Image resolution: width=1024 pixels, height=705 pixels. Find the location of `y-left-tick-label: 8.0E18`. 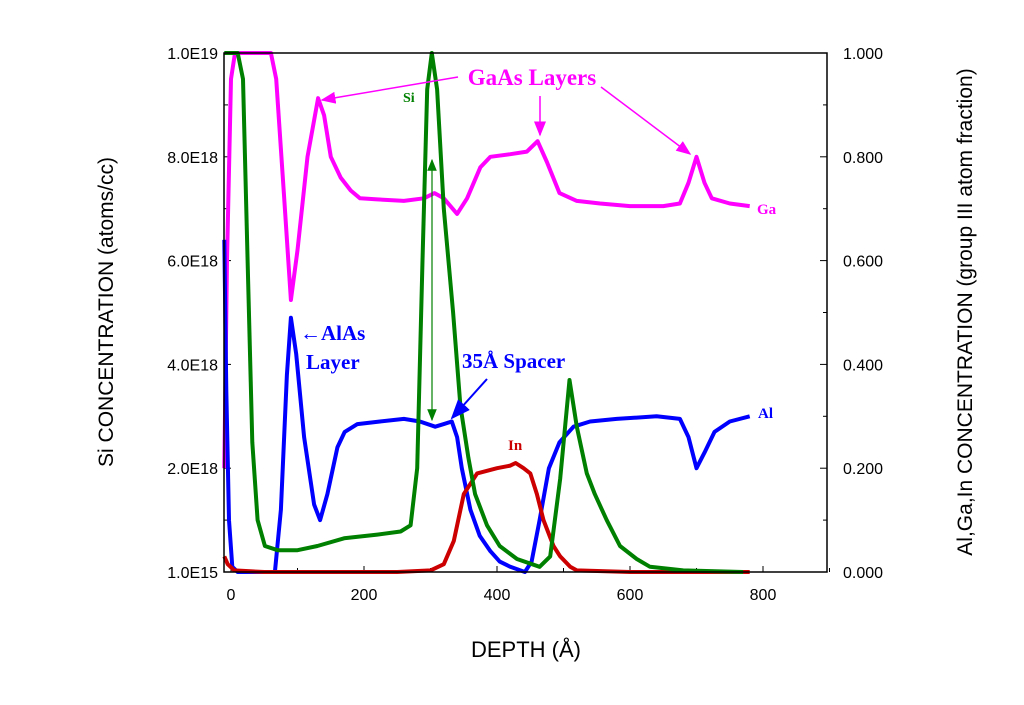

y-left-tick-label: 8.0E18 is located at coordinates (192, 158).